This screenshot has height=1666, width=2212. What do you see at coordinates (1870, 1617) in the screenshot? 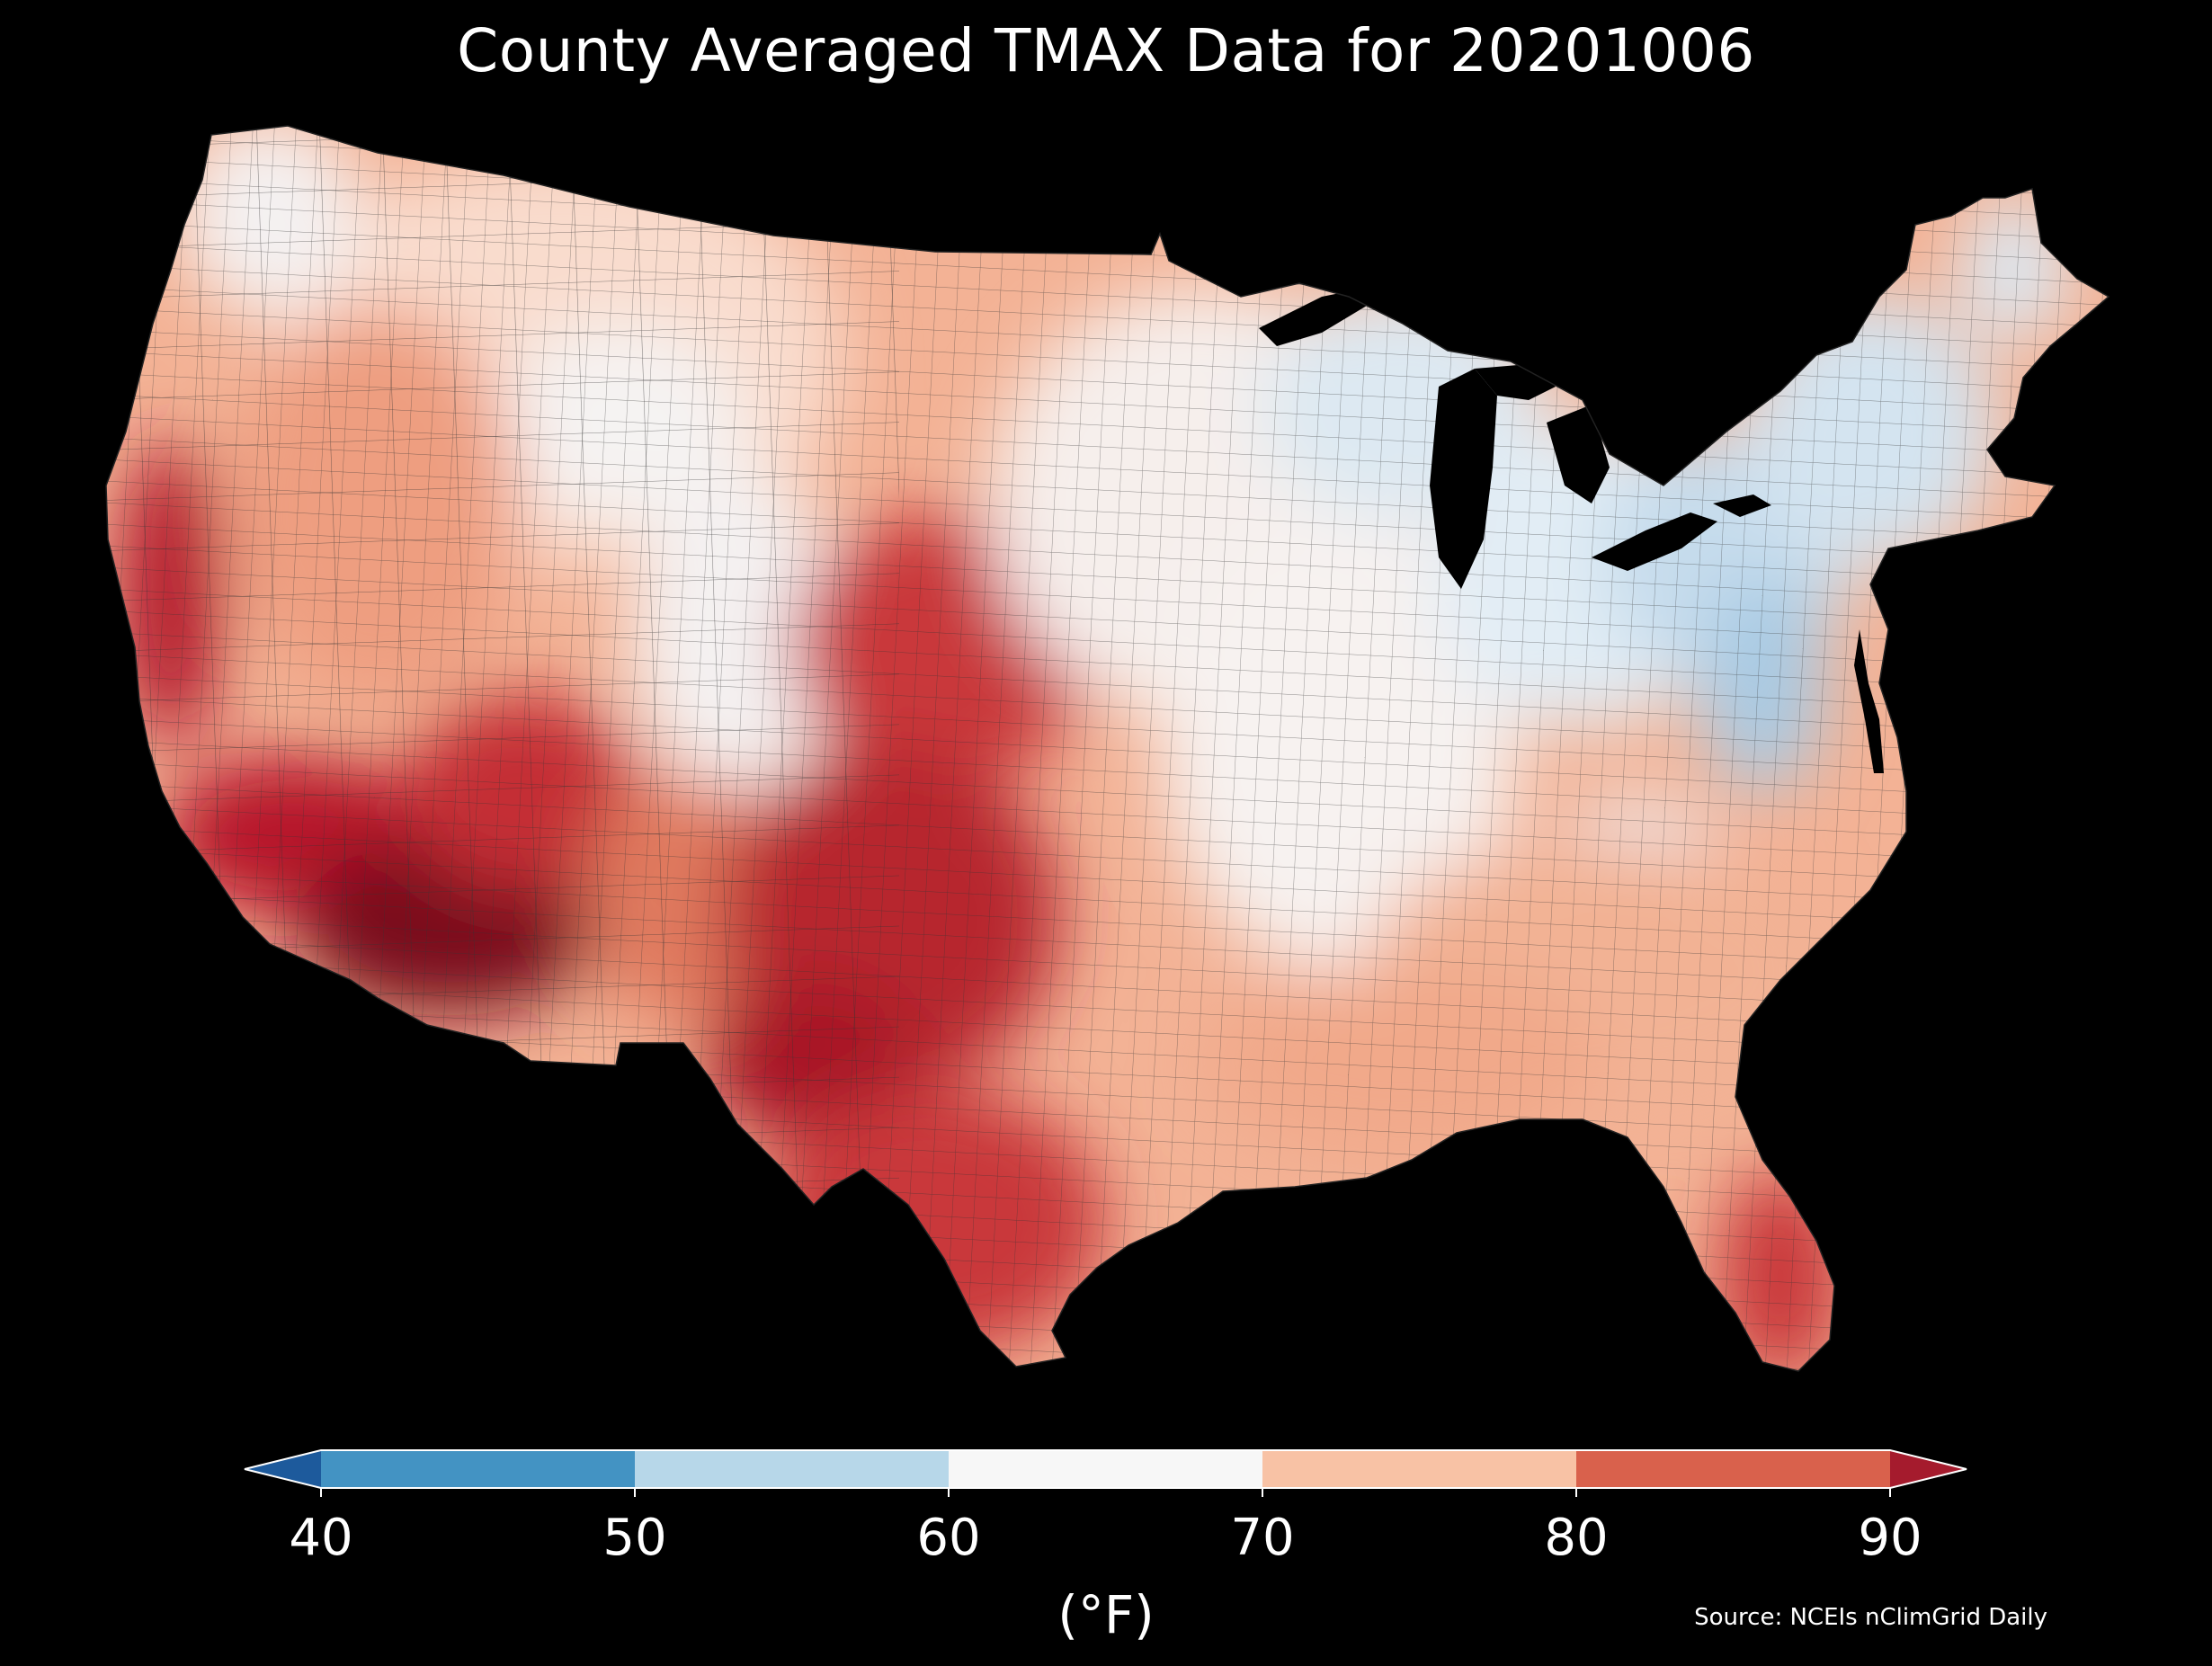
I see `source-note: Source: NCEIs nClimGrid Daily` at bounding box center [1870, 1617].